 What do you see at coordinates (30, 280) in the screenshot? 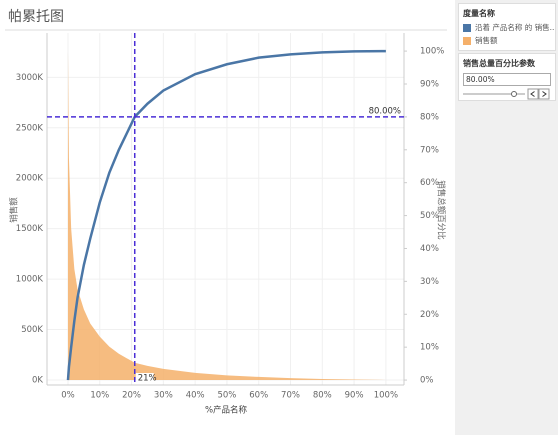
I see `y-tick-label: 1000K` at bounding box center [30, 280].